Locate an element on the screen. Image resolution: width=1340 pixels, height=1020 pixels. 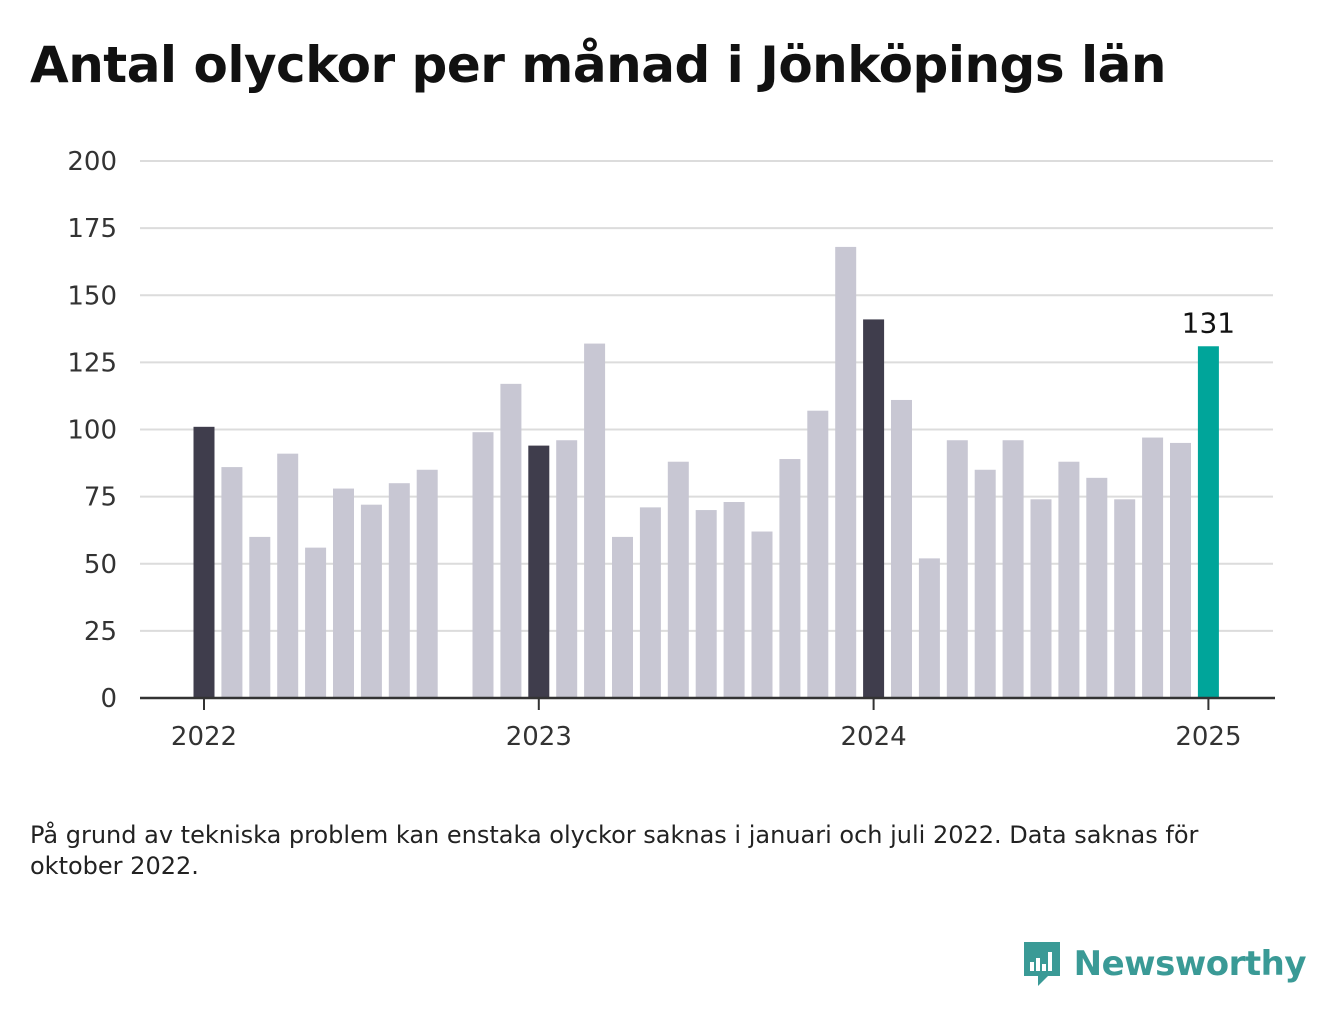
brand: Newsworthy is located at coordinates (1164, 964).